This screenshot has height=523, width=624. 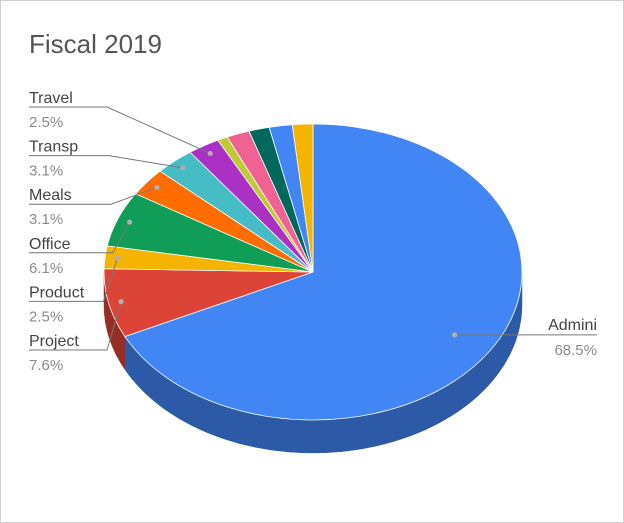 I want to click on slice-label-4: Meals, so click(x=50, y=195).